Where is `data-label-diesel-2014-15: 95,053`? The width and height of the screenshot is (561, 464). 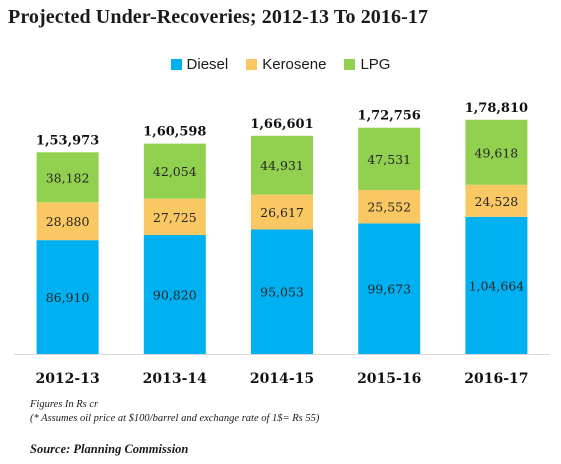
data-label-diesel-2014-15: 95,053 is located at coordinates (282, 292).